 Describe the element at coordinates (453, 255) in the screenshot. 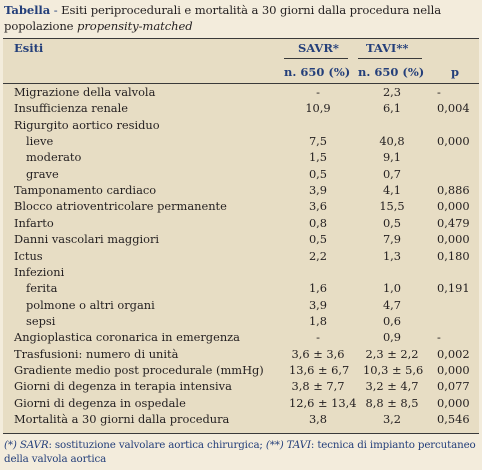

I see `row-p-value: 0,180` at that location.